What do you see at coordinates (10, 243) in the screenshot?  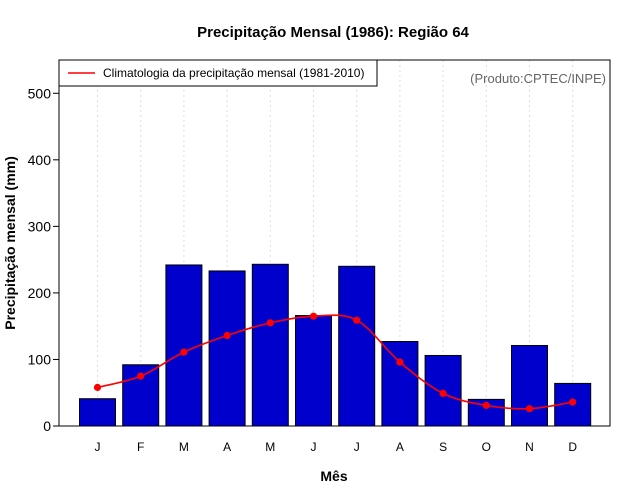 I see `y-axis-label: Precipitação mensal (mm)` at bounding box center [10, 243].